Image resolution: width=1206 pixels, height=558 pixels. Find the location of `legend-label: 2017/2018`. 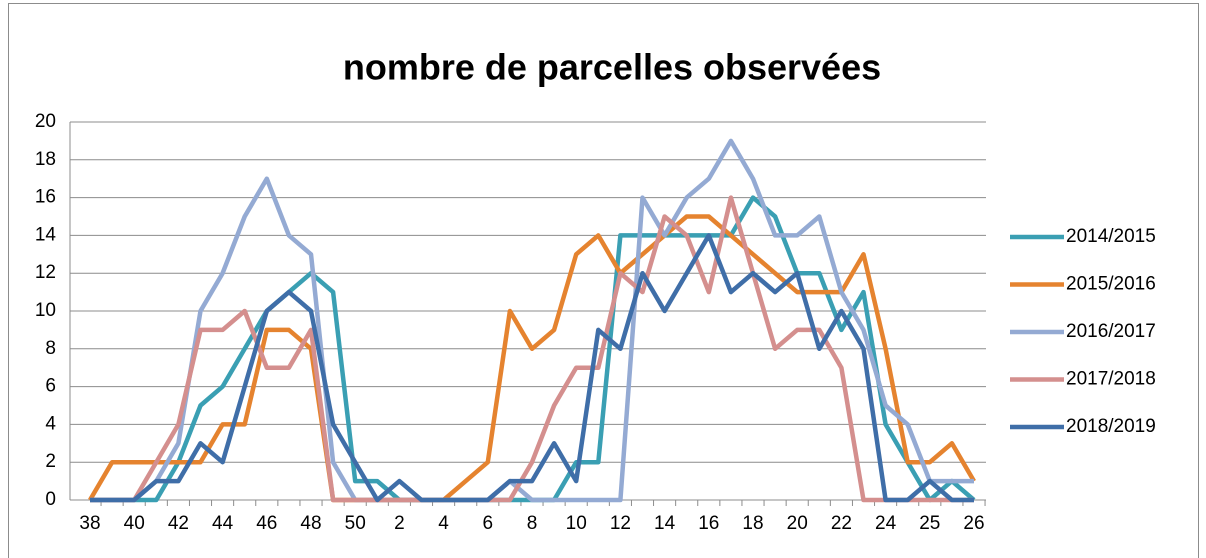

legend-label: 2017/2018 is located at coordinates (1111, 379).